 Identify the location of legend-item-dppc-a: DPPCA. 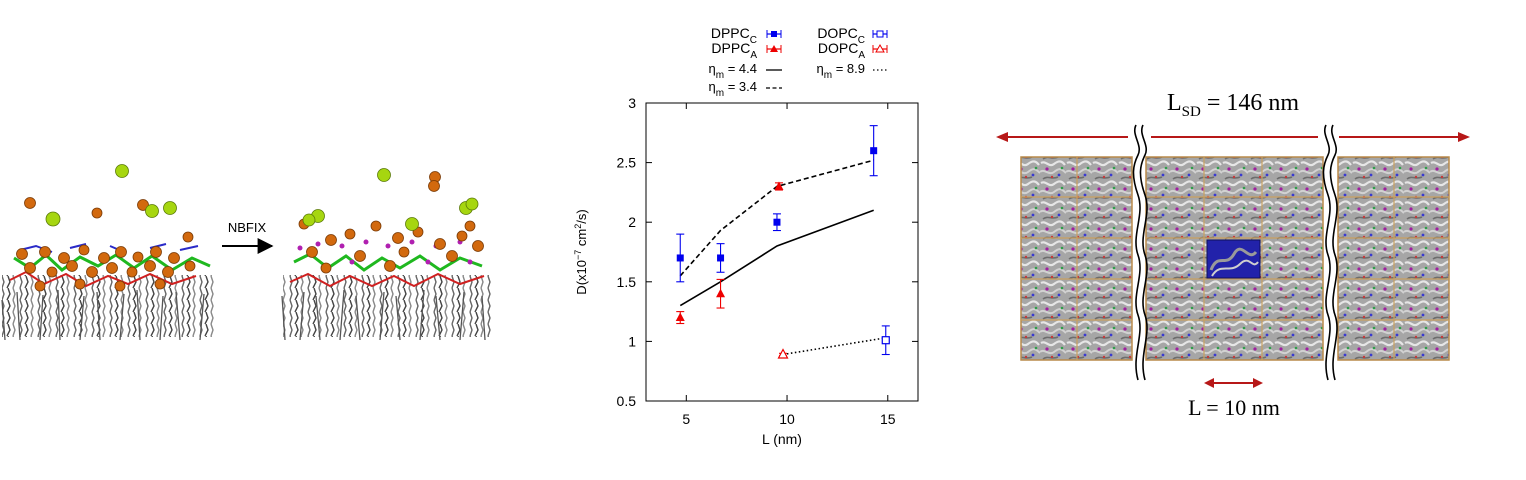
(746, 50).